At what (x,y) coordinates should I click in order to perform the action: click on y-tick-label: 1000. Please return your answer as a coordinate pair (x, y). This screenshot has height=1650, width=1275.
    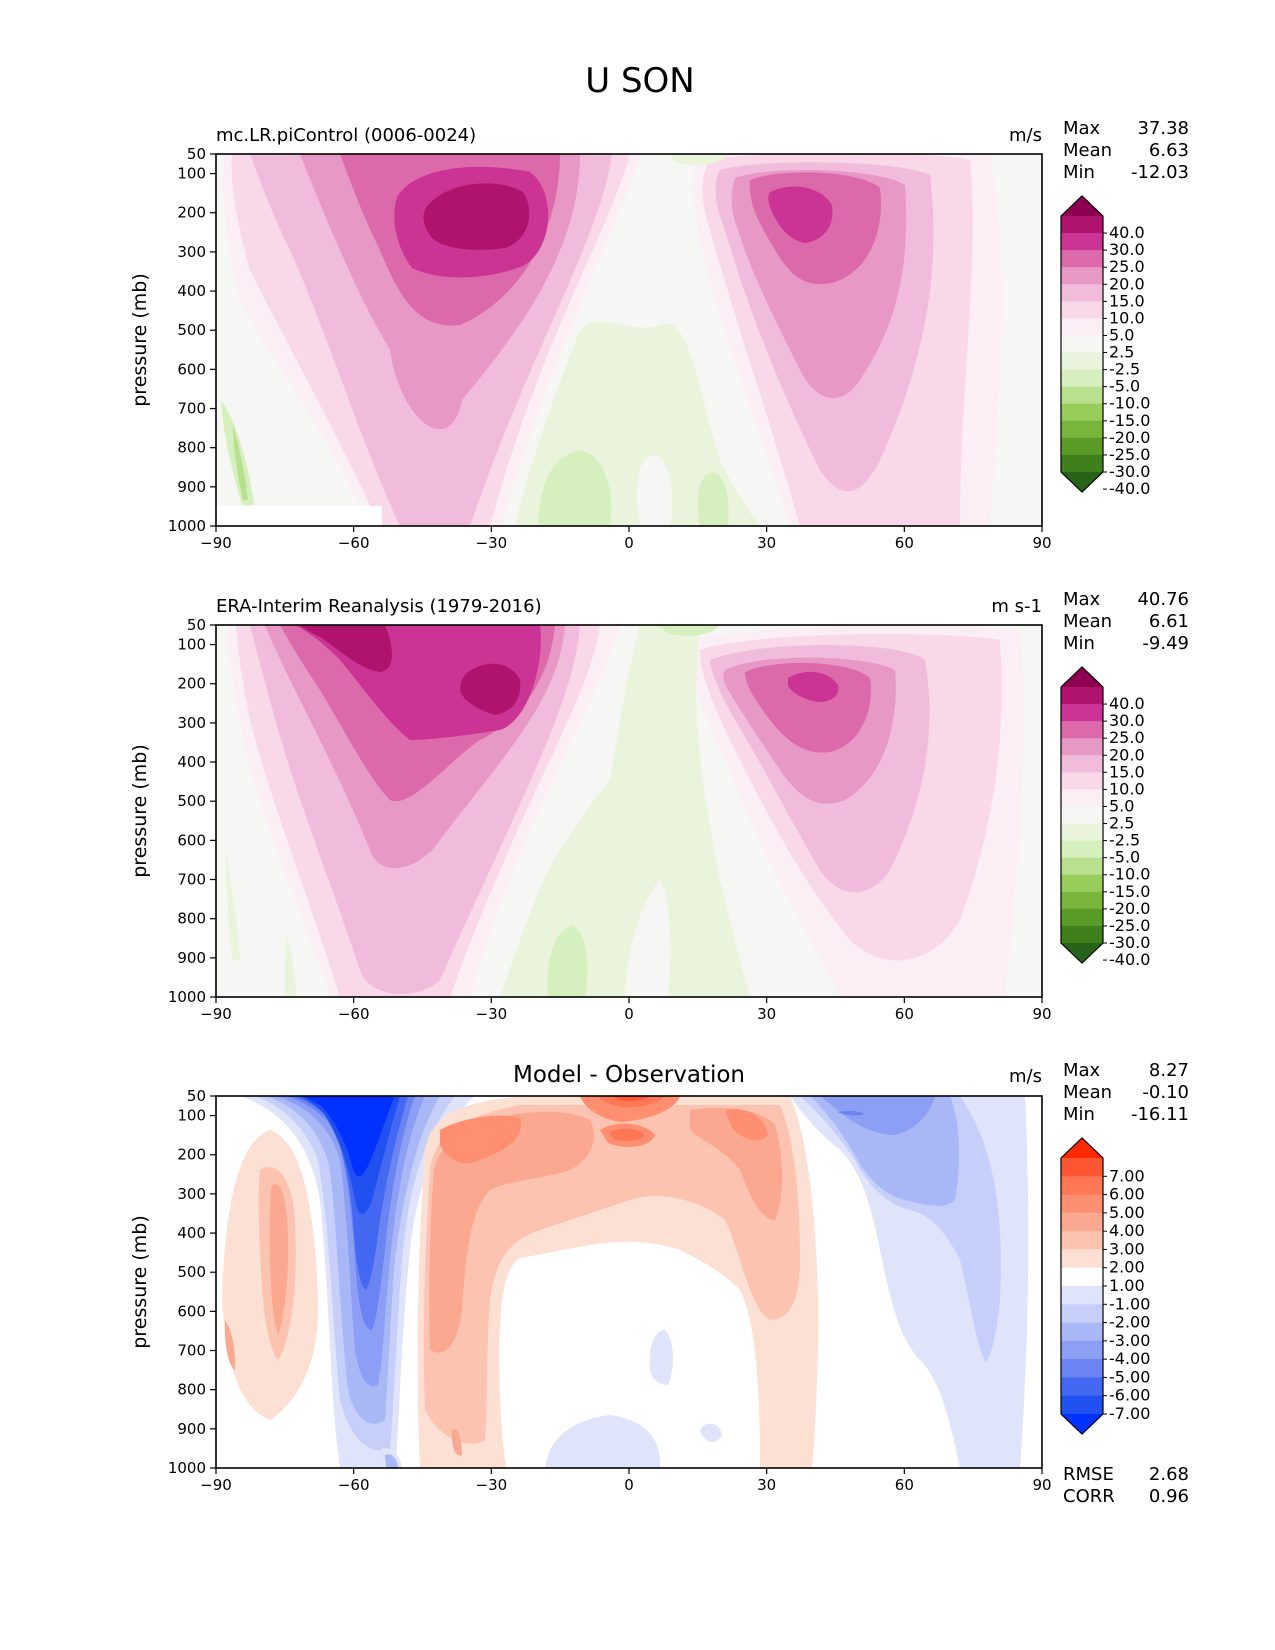
    Looking at the image, I should click on (187, 1468).